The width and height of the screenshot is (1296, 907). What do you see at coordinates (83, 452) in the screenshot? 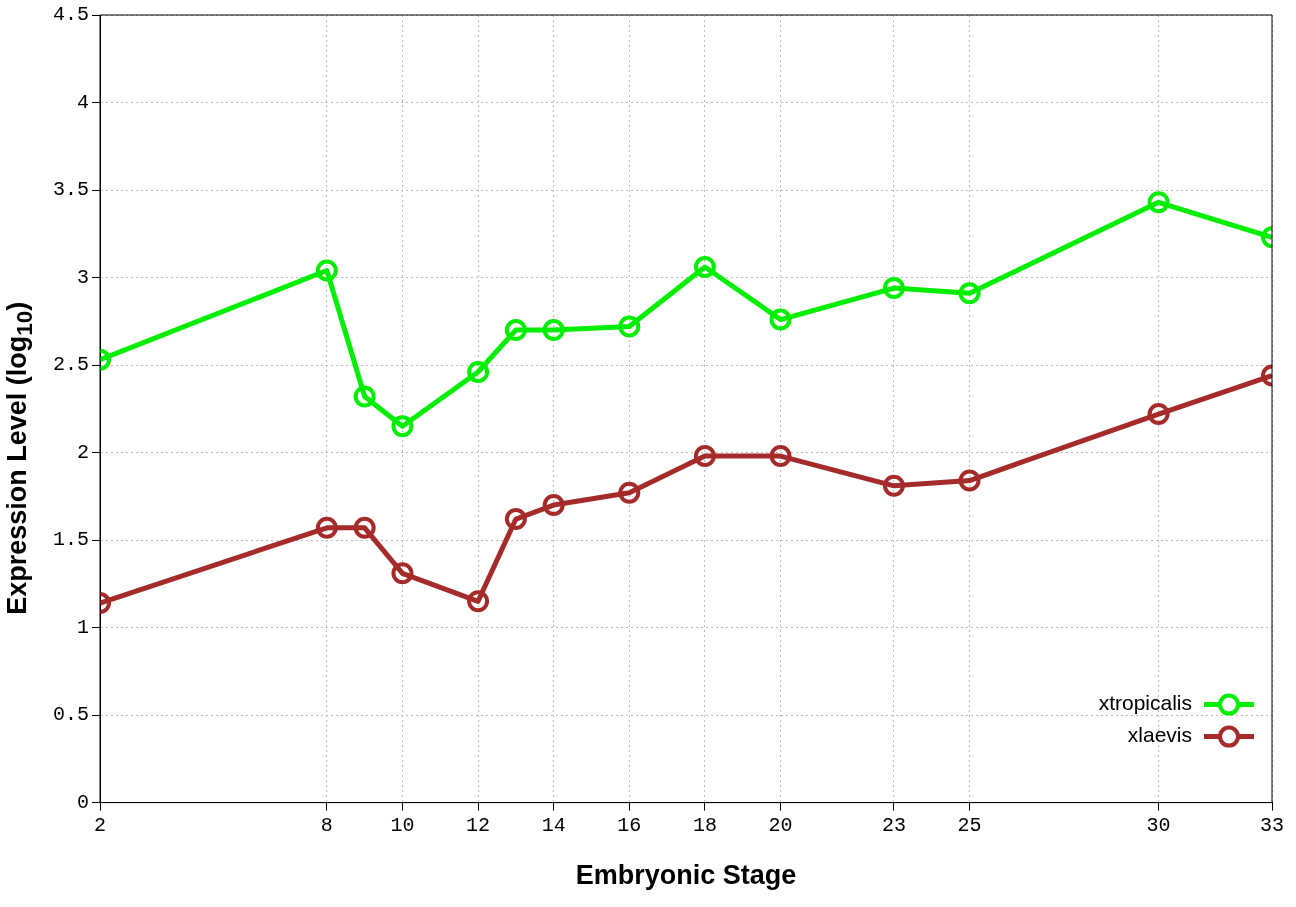
I see `y-tick-label: 2` at bounding box center [83, 452].